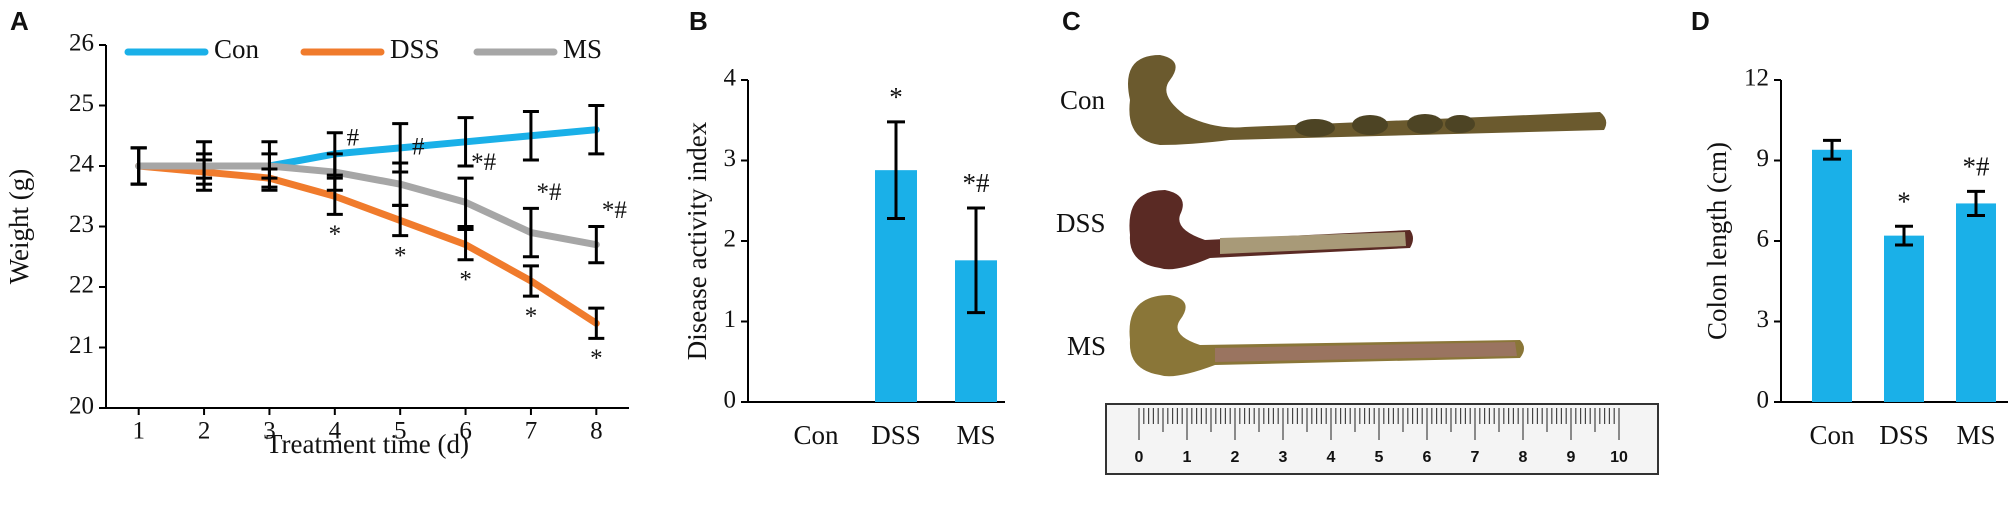 The width and height of the screenshot is (2012, 510). Describe the element at coordinates (82, 164) in the screenshot. I see `y-tick-label: 24` at that location.